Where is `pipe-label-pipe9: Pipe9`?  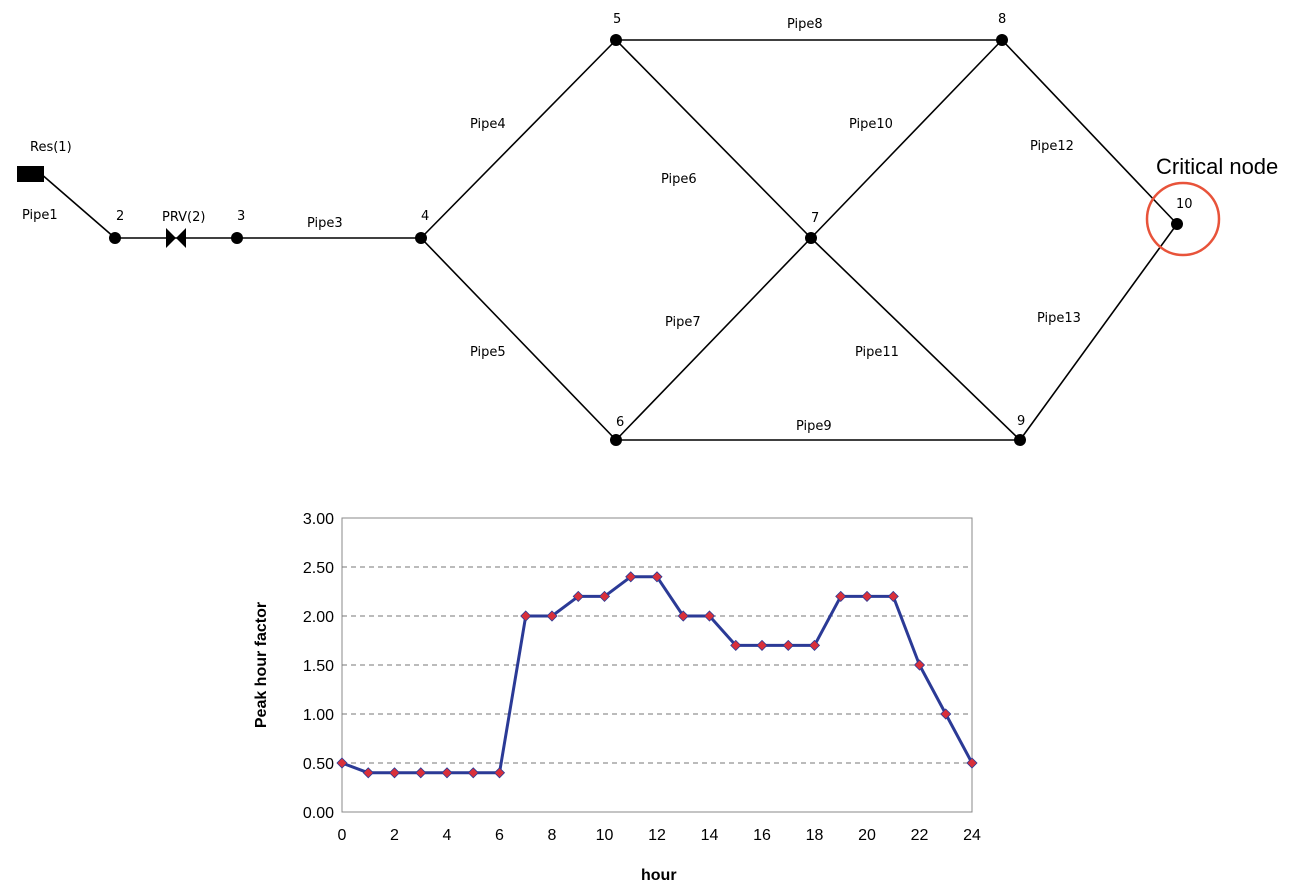 pipe-label-pipe9: Pipe9 is located at coordinates (814, 426).